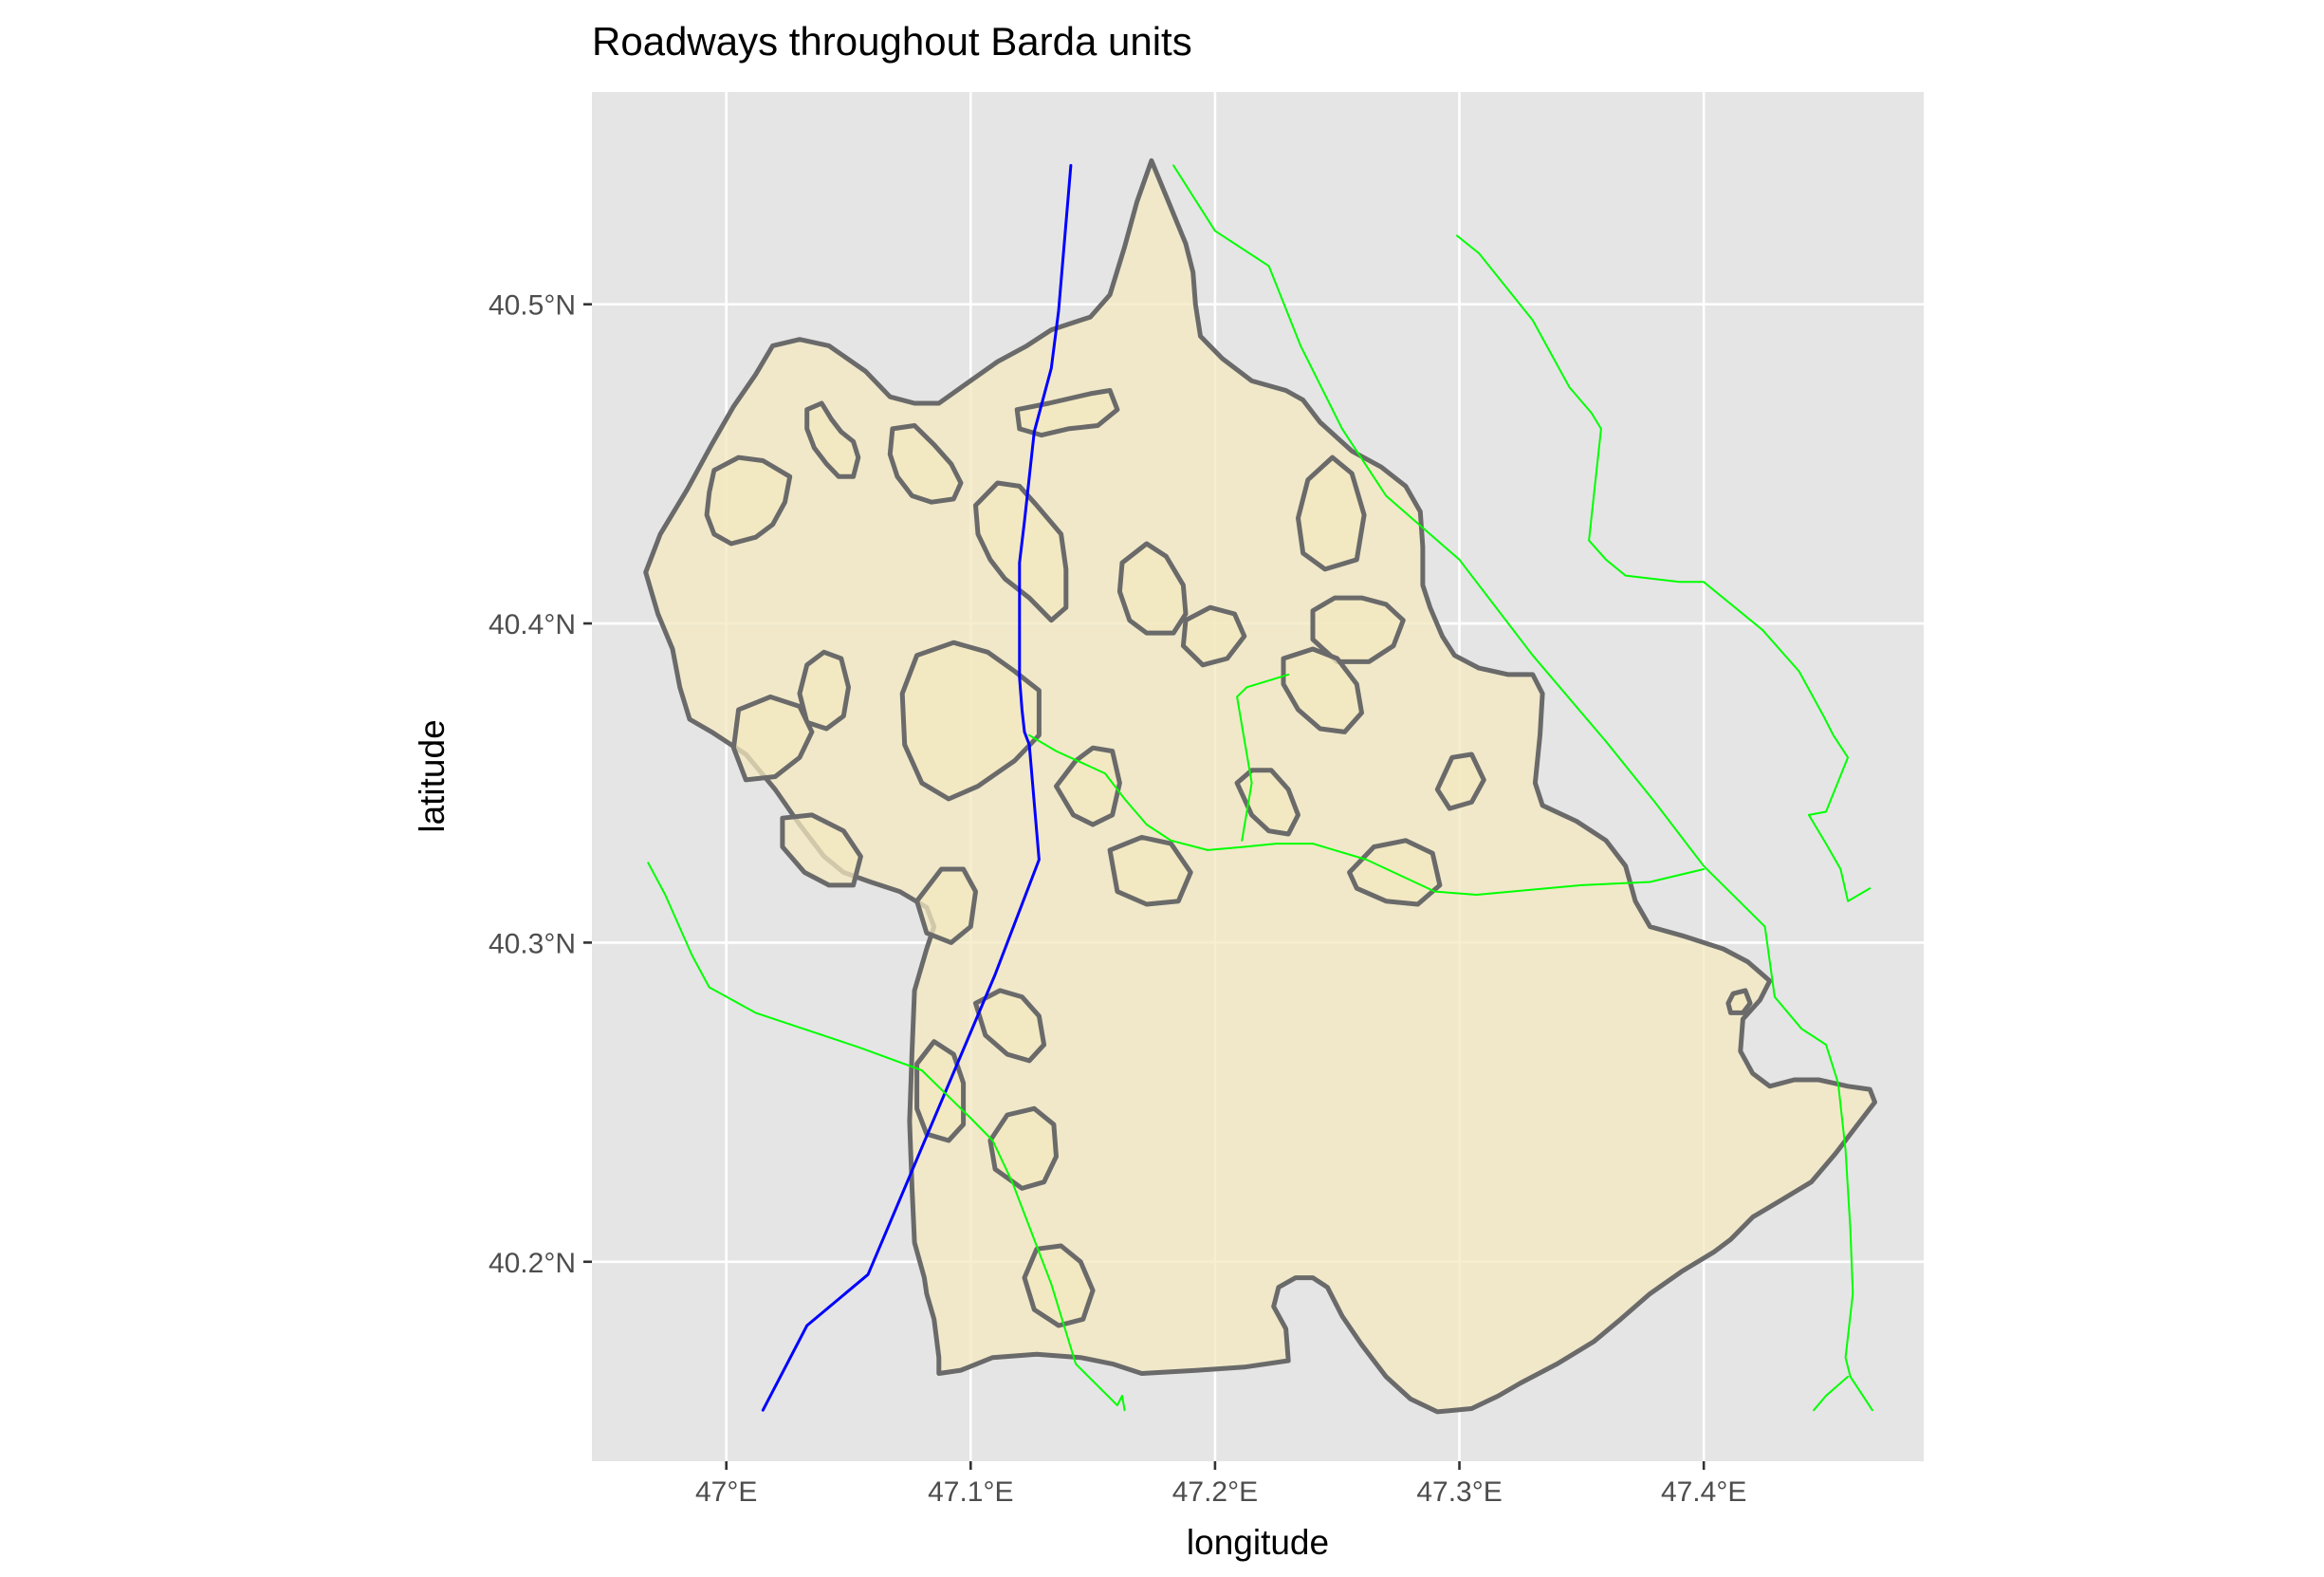 The image size is (2324, 1577). Describe the element at coordinates (1704, 1492) in the screenshot. I see `x-tick-label: 47.4°E` at that location.